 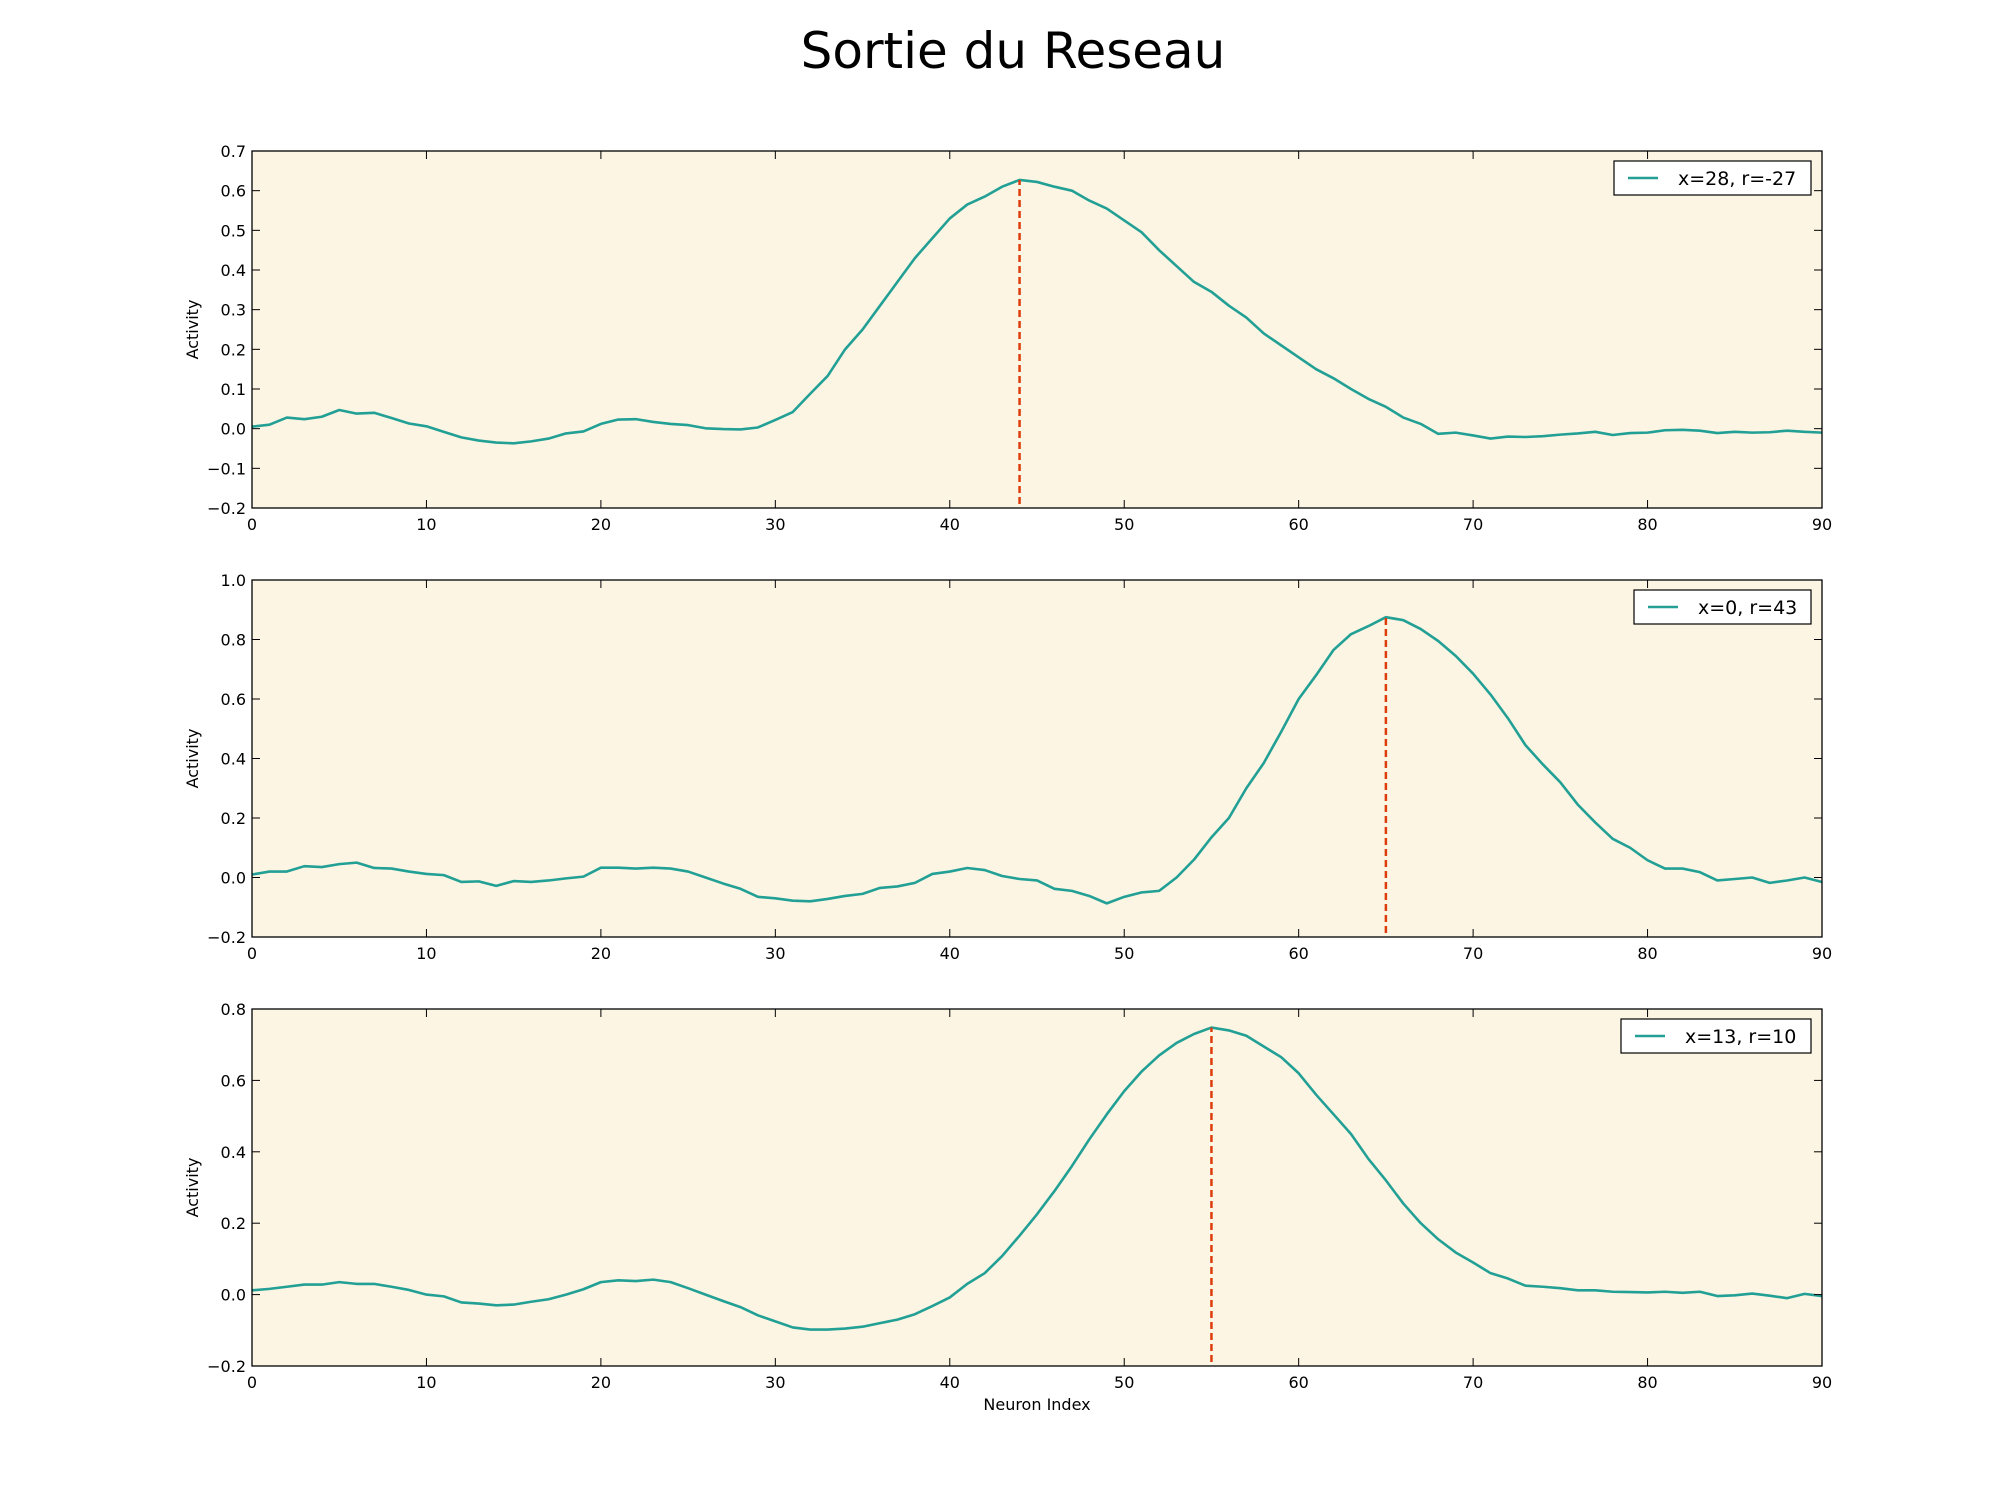 What do you see at coordinates (233, 230) in the screenshot?
I see `y-tick-label: 0.5` at bounding box center [233, 230].